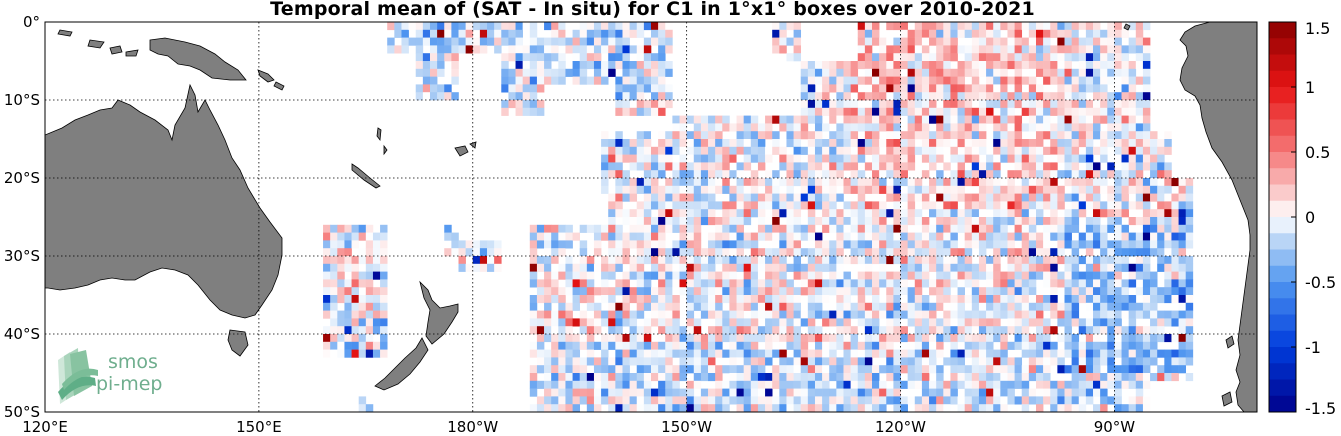 Image resolution: width=1341 pixels, height=436 pixels. Describe the element at coordinates (1313, 347) in the screenshot. I see `colorbar-tick-label: -1` at that location.